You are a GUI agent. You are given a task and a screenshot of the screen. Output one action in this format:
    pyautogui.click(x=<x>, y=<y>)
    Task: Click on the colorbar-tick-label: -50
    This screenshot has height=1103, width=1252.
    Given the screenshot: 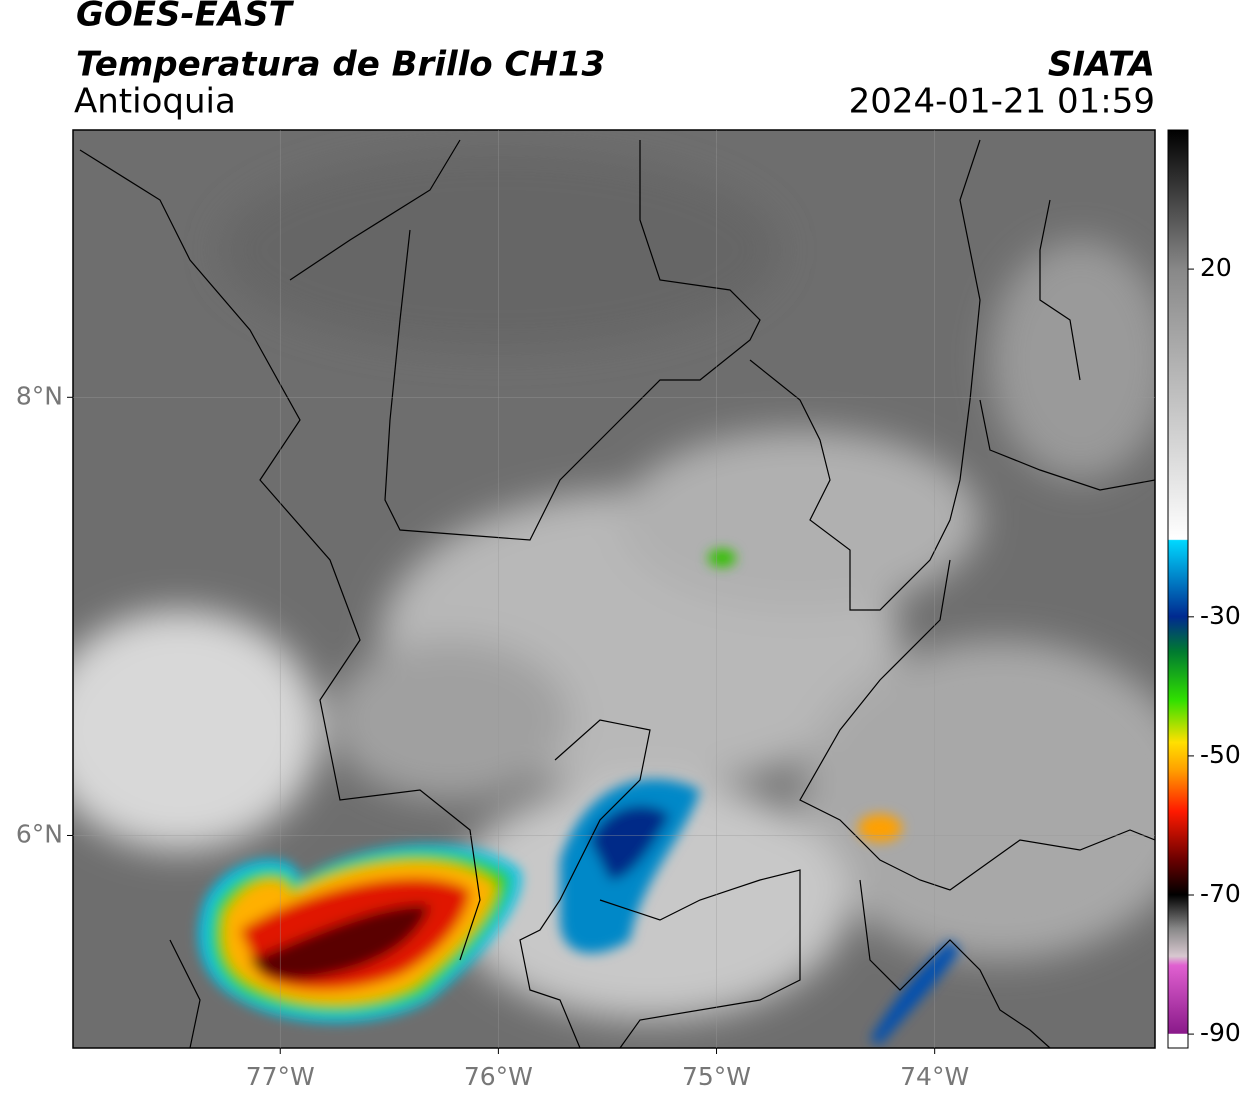 What is the action you would take?
    pyautogui.click(x=1220, y=754)
    